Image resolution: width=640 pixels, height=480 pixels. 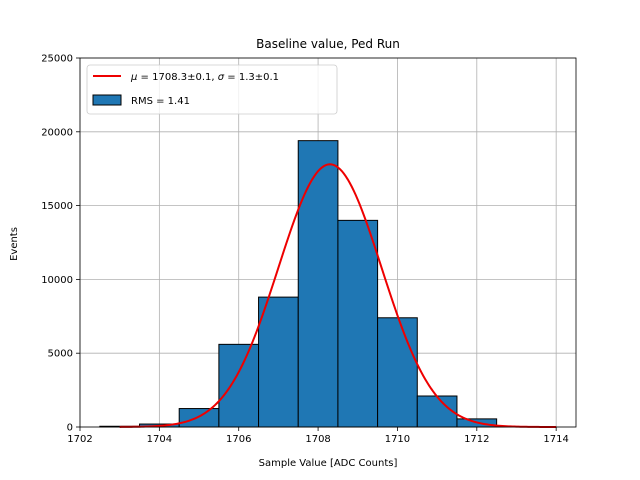 What do you see at coordinates (70, 428) in the screenshot?
I see `y-tick-label: 0` at bounding box center [70, 428].